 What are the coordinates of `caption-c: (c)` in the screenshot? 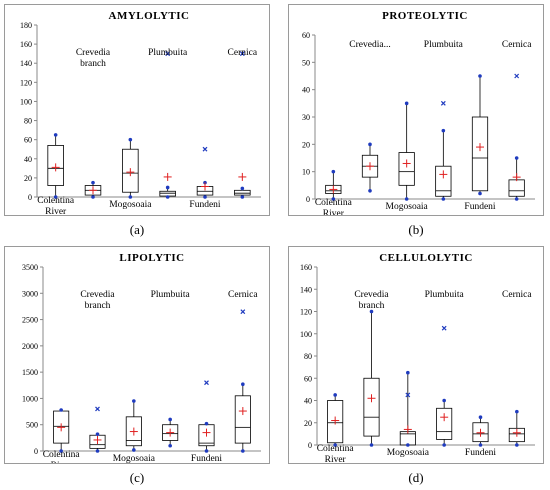 It's located at (137, 477).